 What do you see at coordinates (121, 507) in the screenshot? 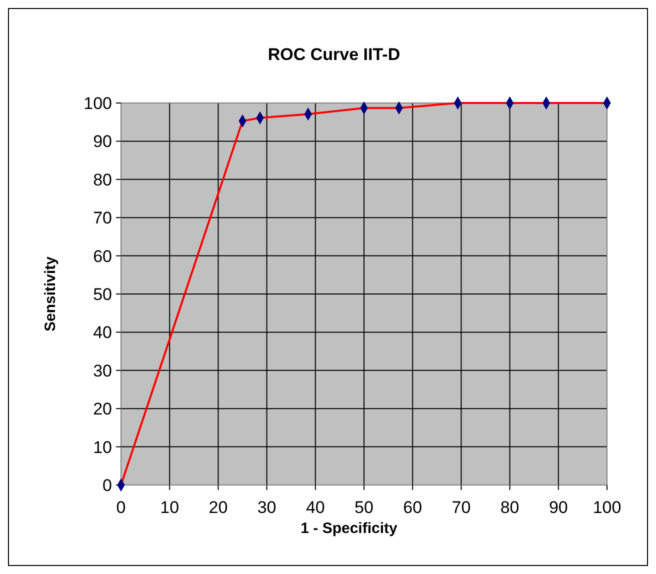
I see `x-tick-label: 0` at bounding box center [121, 507].